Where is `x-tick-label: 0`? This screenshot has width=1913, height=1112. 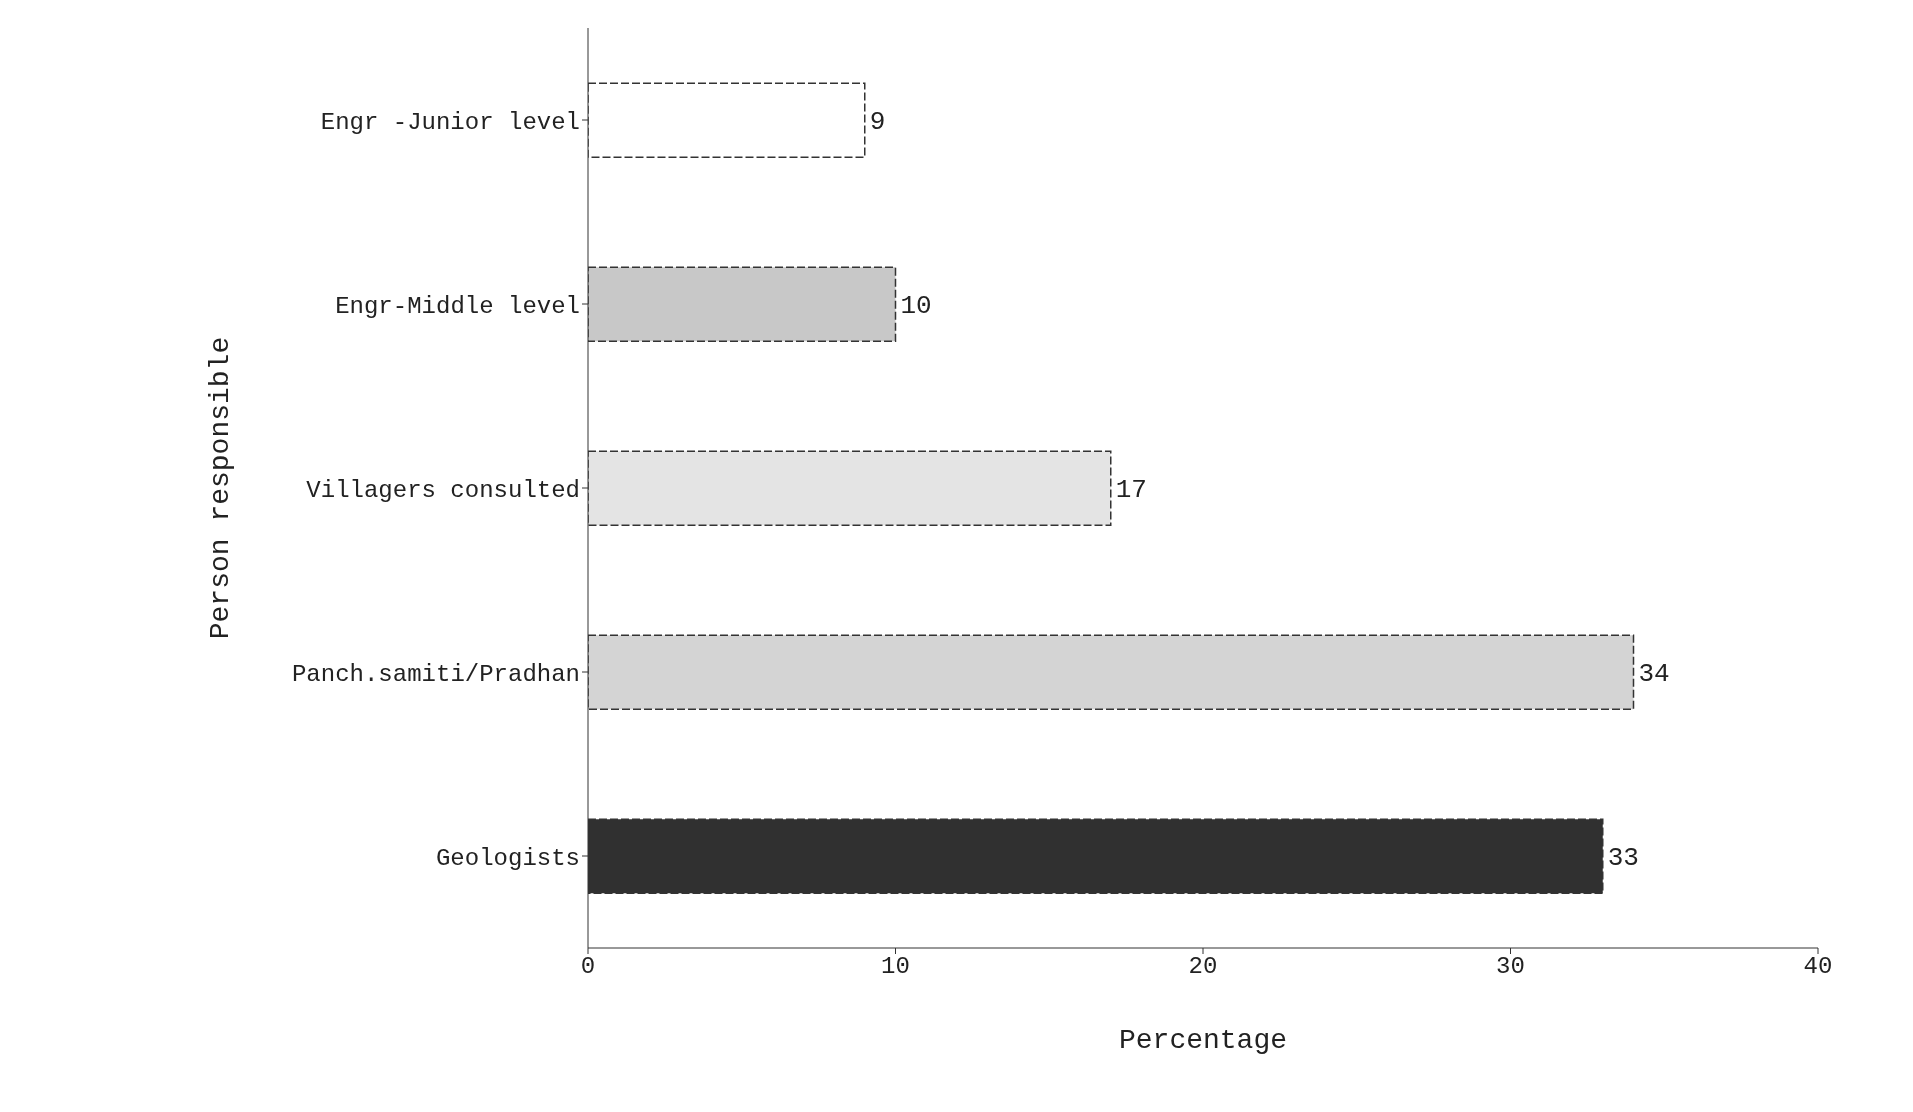 x-tick-label: 0 is located at coordinates (588, 967).